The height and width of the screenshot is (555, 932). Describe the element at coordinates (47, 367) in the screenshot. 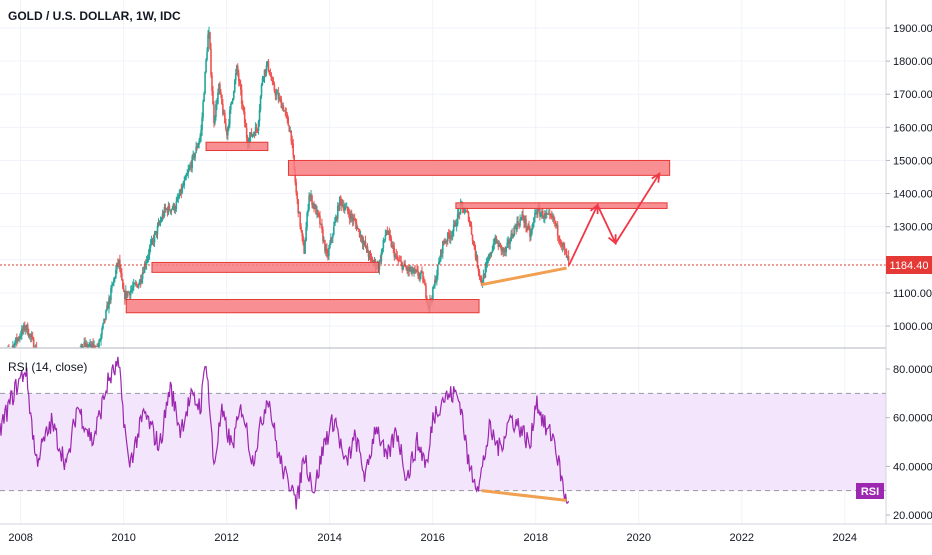

I see `rsi-label: RSI (14, close)` at that location.